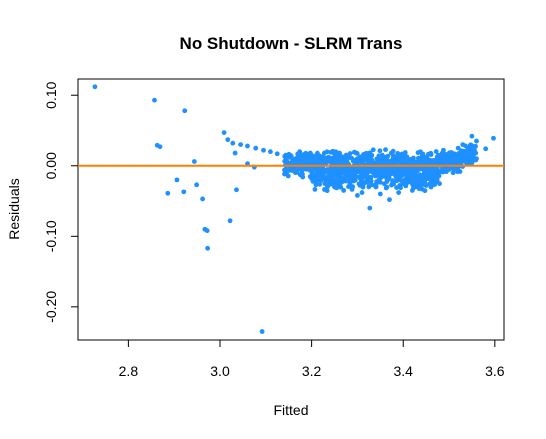  I want to click on x-tick-label: 2.8, so click(129, 371).